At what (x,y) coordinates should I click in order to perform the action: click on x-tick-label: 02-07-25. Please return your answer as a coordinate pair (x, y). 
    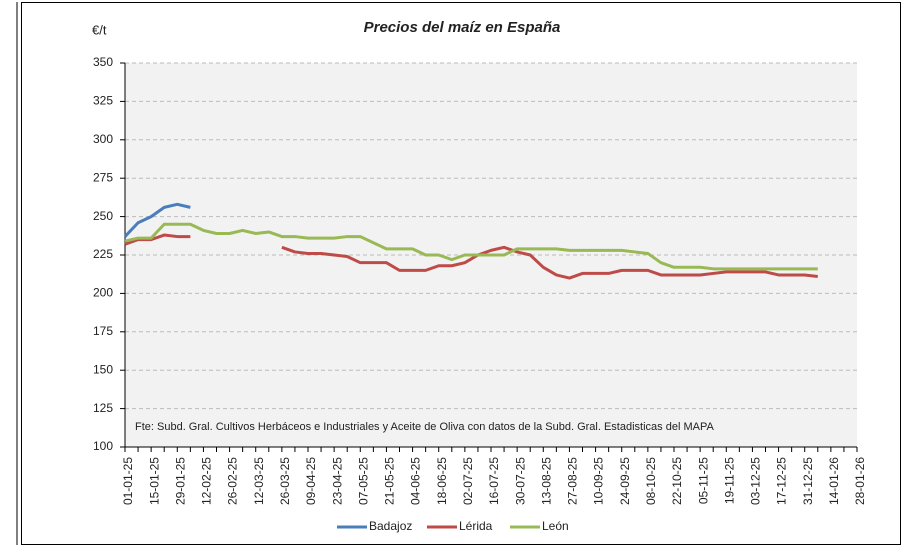
    Looking at the image, I should click on (468, 481).